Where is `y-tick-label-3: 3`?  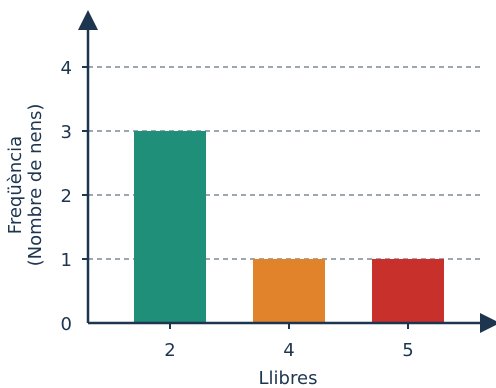 y-tick-label-3: 3 is located at coordinates (66, 132).